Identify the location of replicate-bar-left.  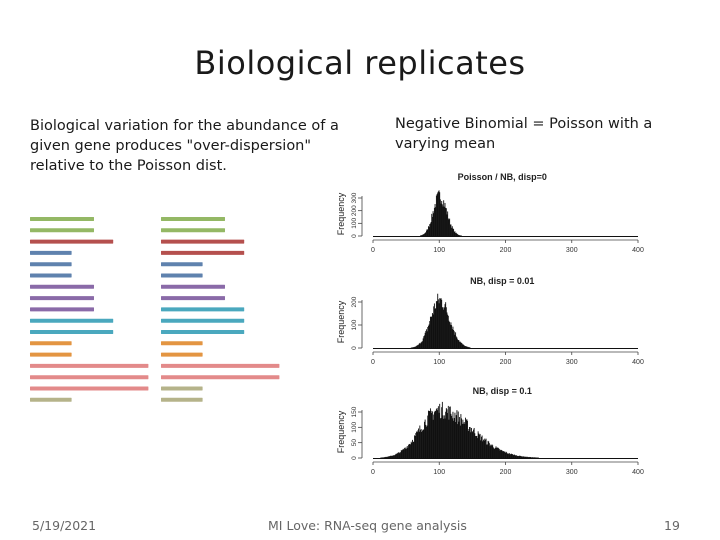
(72, 320).